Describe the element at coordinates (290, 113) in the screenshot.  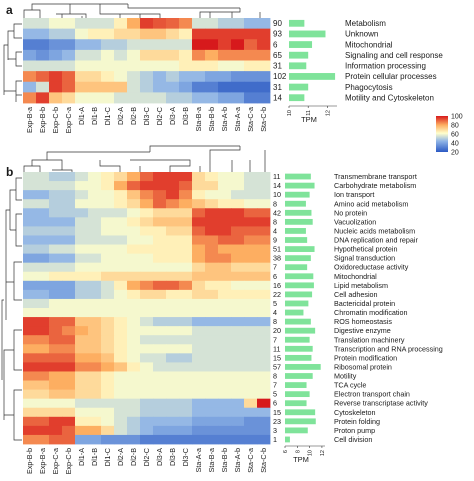
I see `tpm-tick-label: 10` at that location.